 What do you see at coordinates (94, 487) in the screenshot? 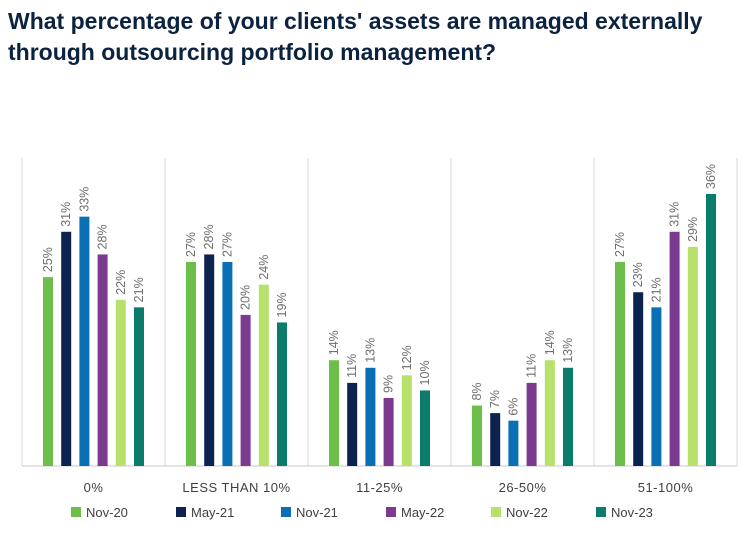
I see `category-label: 0%` at bounding box center [94, 487].